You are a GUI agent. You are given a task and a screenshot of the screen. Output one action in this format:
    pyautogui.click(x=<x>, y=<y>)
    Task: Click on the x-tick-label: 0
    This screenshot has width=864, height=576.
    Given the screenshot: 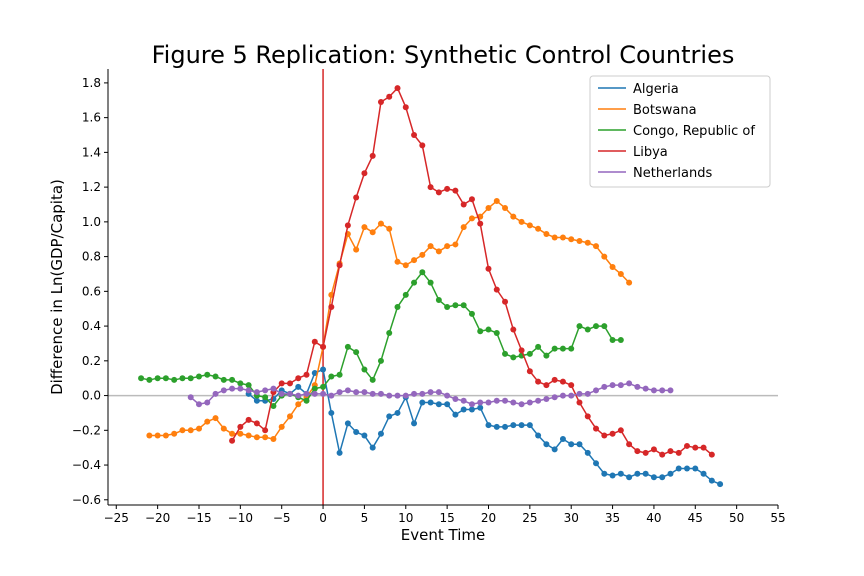 What is the action you would take?
    pyautogui.click(x=323, y=518)
    